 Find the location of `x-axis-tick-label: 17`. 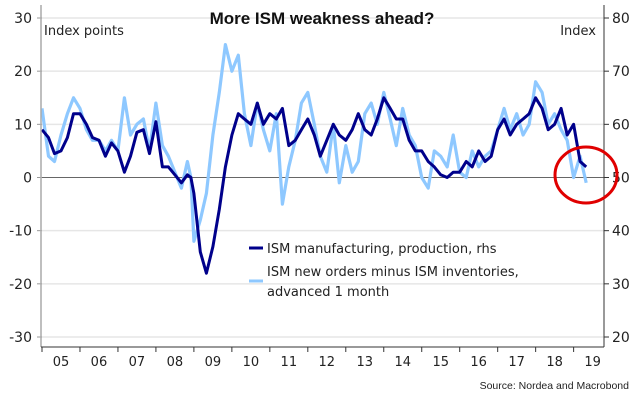

x-axis-tick-label: 17 is located at coordinates (516, 362).